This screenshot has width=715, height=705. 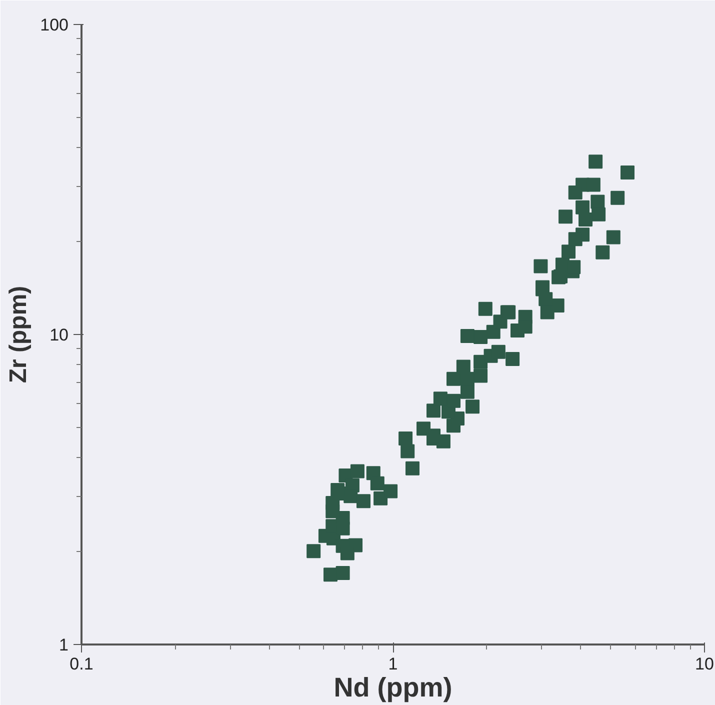 I want to click on x-tick-label: 10, so click(x=704, y=664).